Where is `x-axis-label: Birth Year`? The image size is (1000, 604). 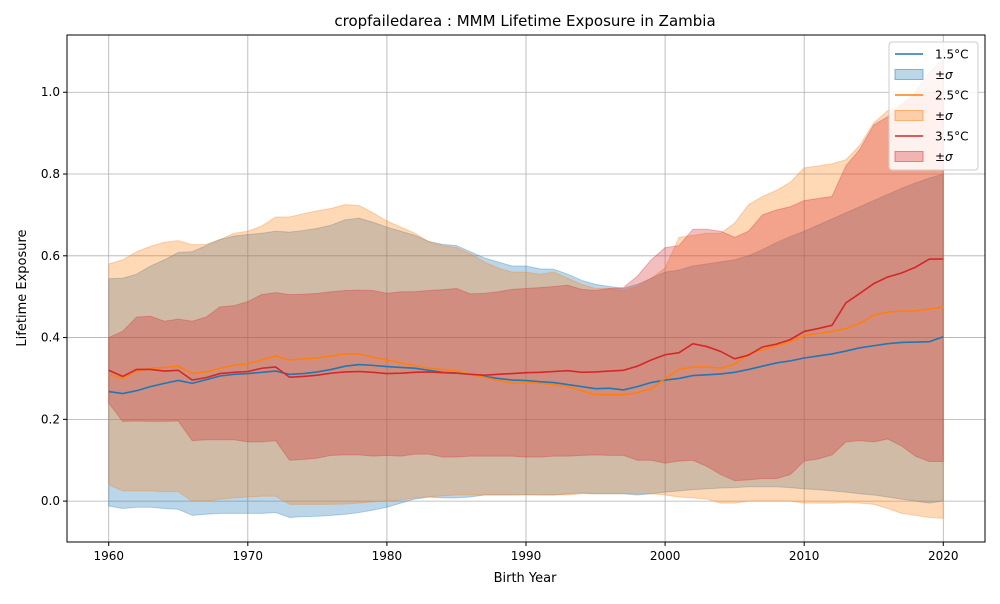 x-axis-label: Birth Year is located at coordinates (526, 578).